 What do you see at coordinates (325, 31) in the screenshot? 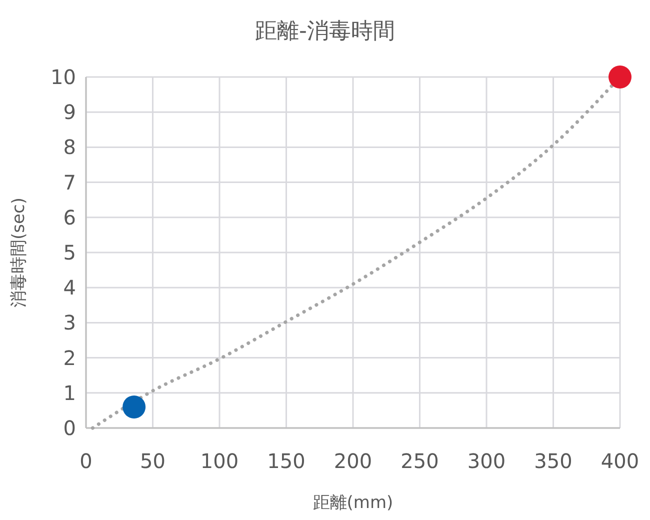
I see `chart-title: 距離-消毒時間` at bounding box center [325, 31].